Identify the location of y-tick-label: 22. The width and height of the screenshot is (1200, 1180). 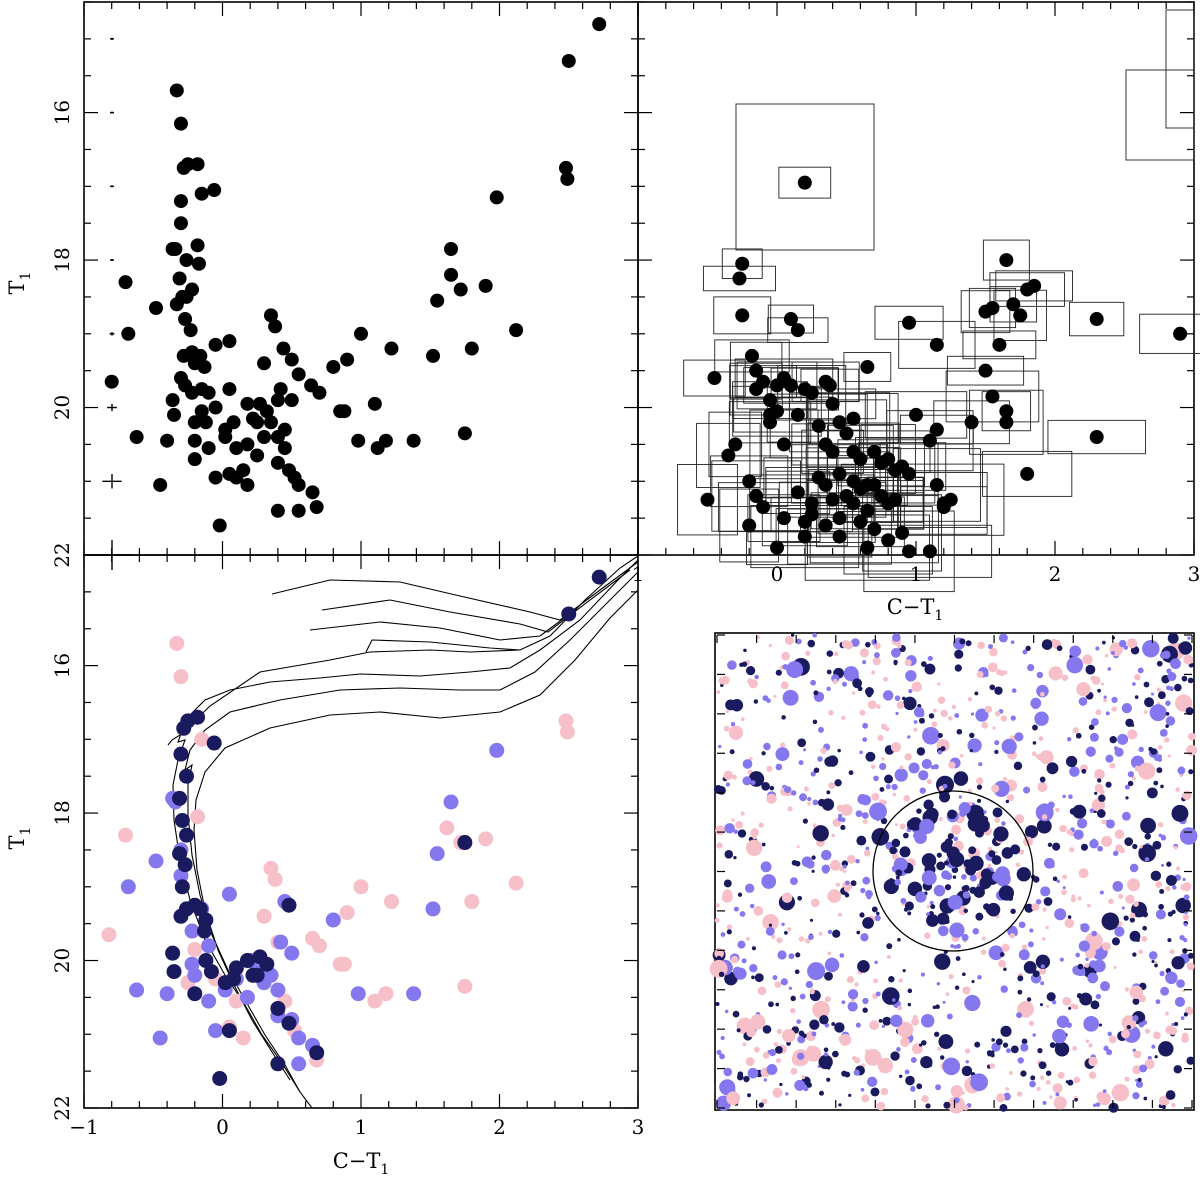
(62, 1107).